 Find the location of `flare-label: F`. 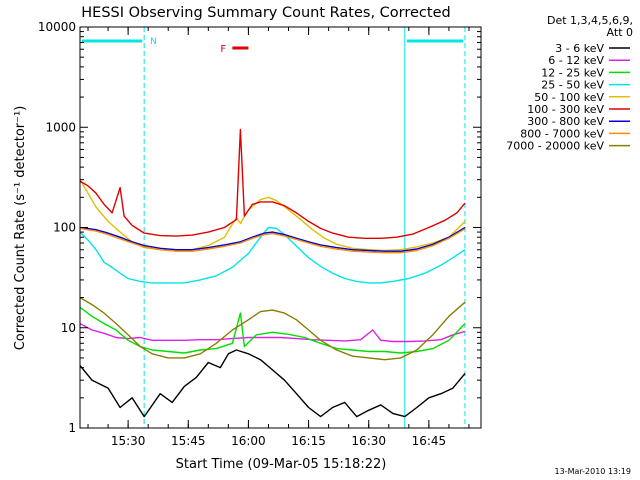

flare-label: F is located at coordinates (223, 49).